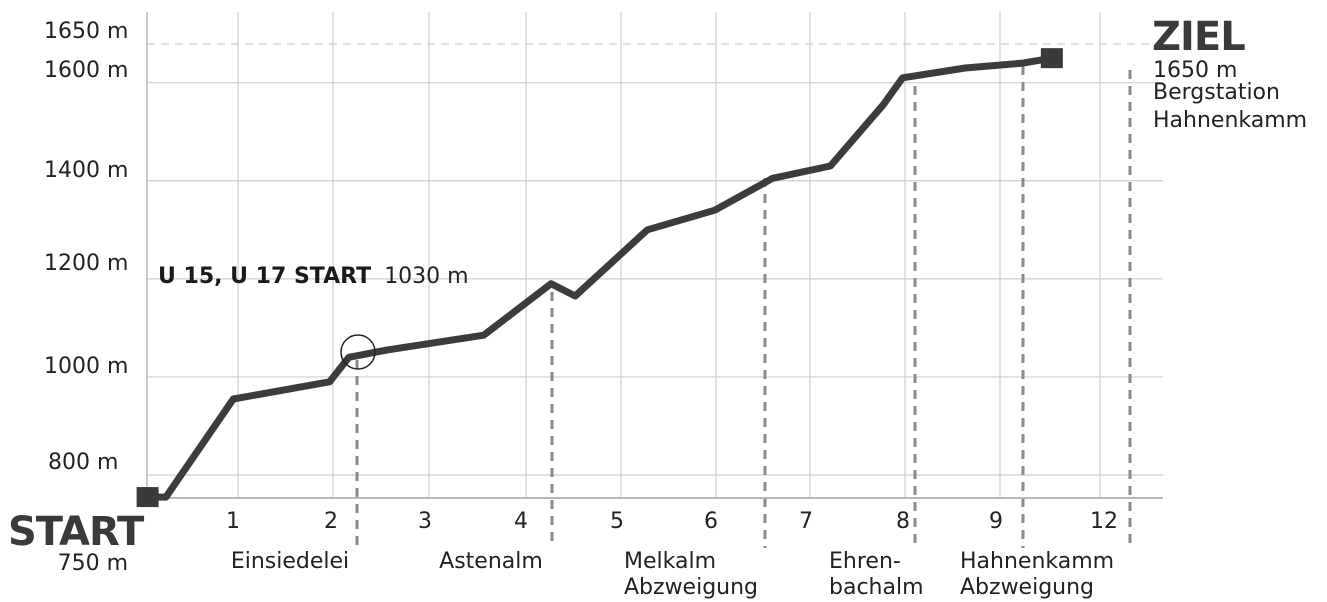  I want to click on place-label-abzweigung-2: Abzweigung, so click(1027, 587).